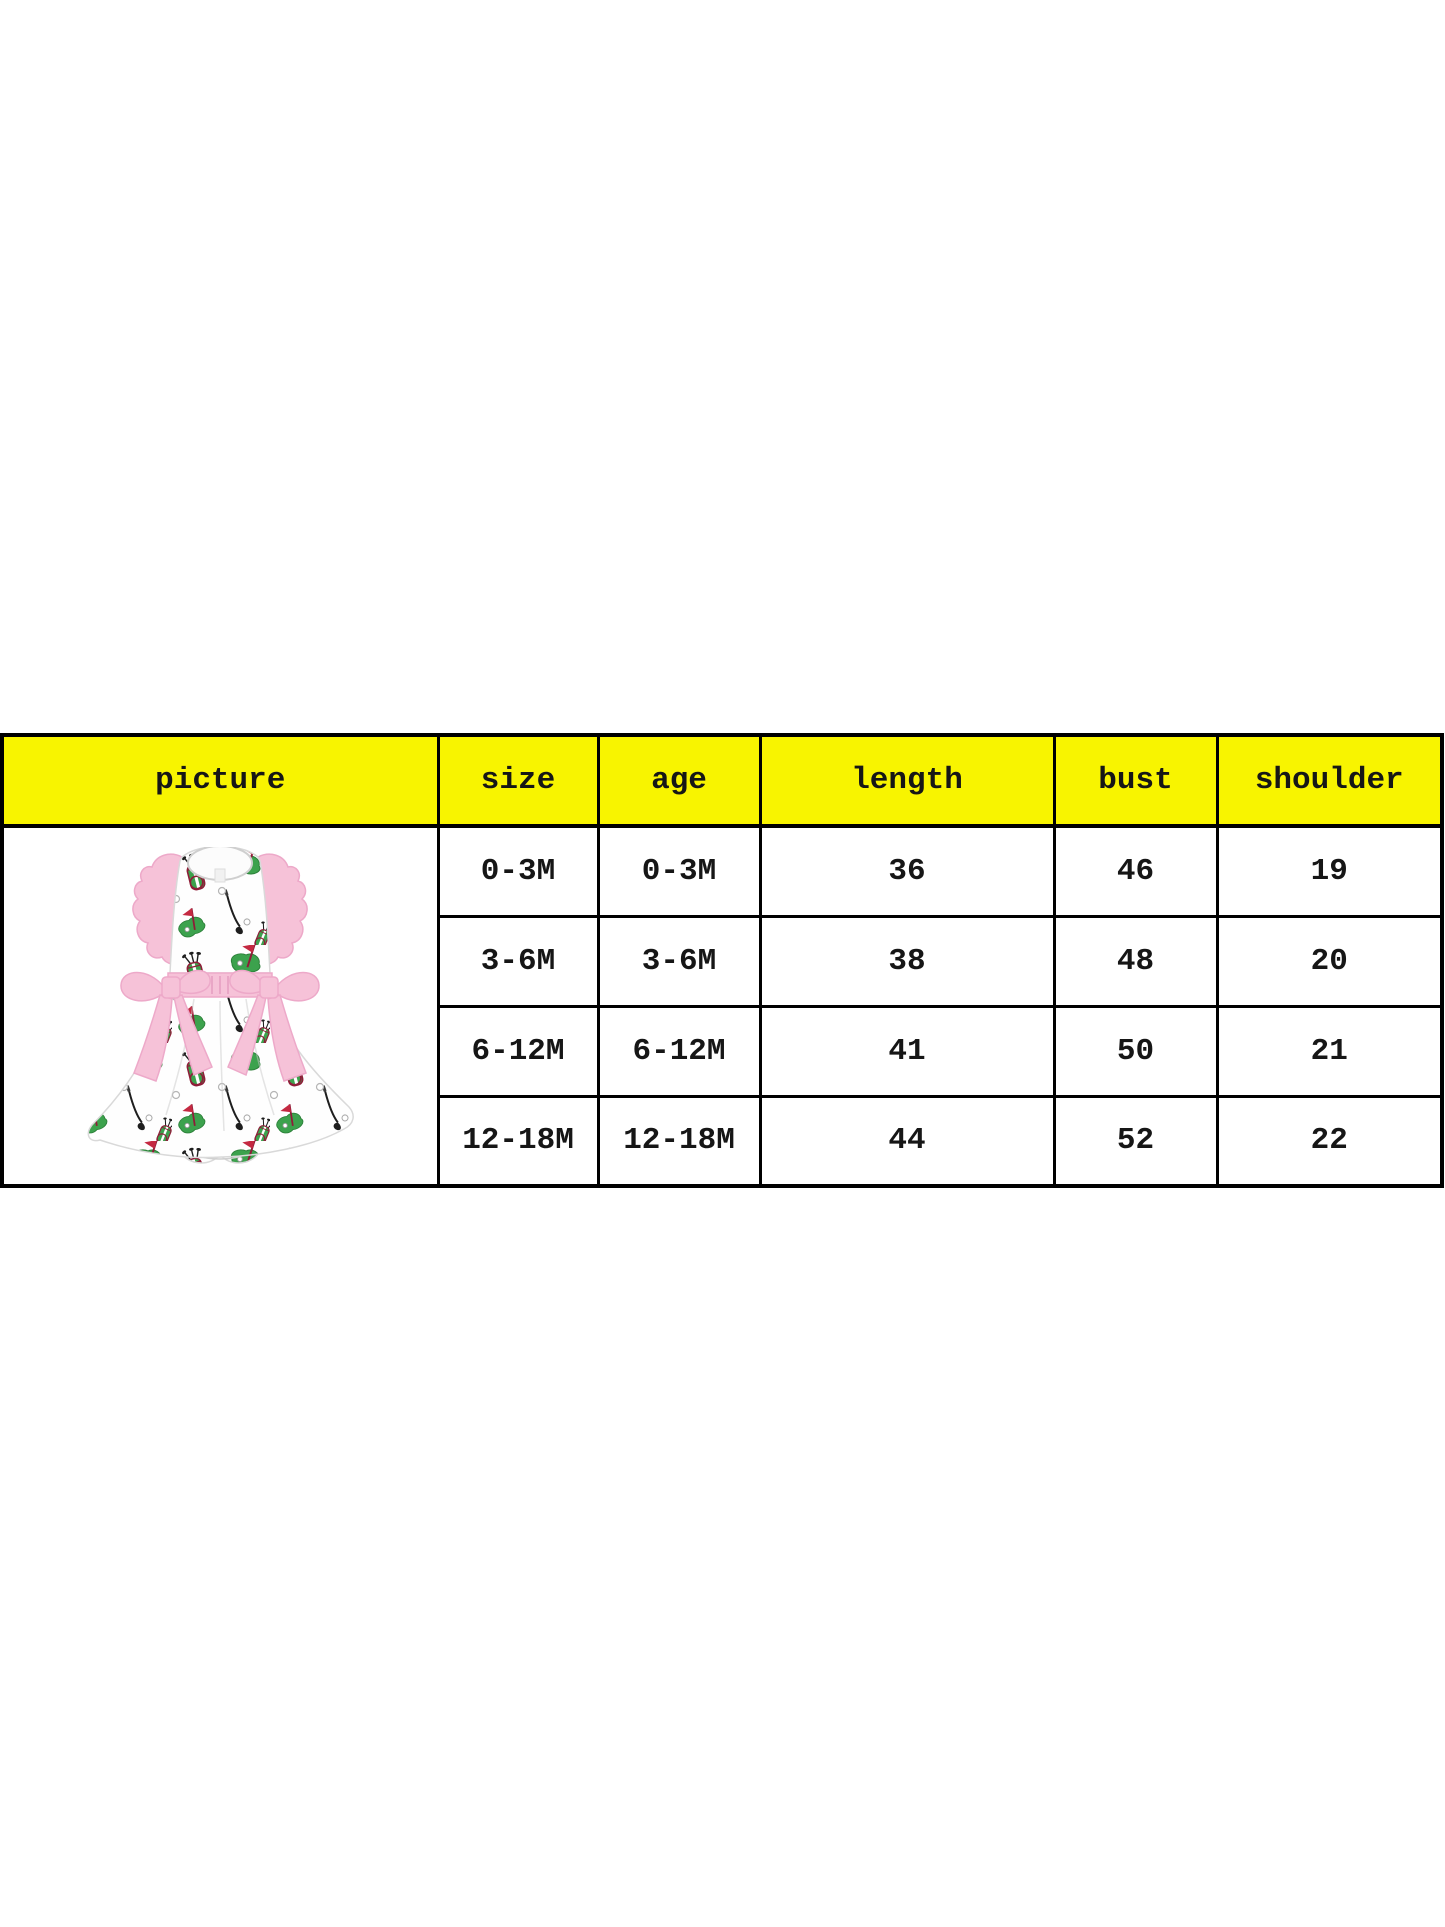 The height and width of the screenshot is (1927, 1445). I want to click on cell-shoulder-1: 20, so click(1329, 961).